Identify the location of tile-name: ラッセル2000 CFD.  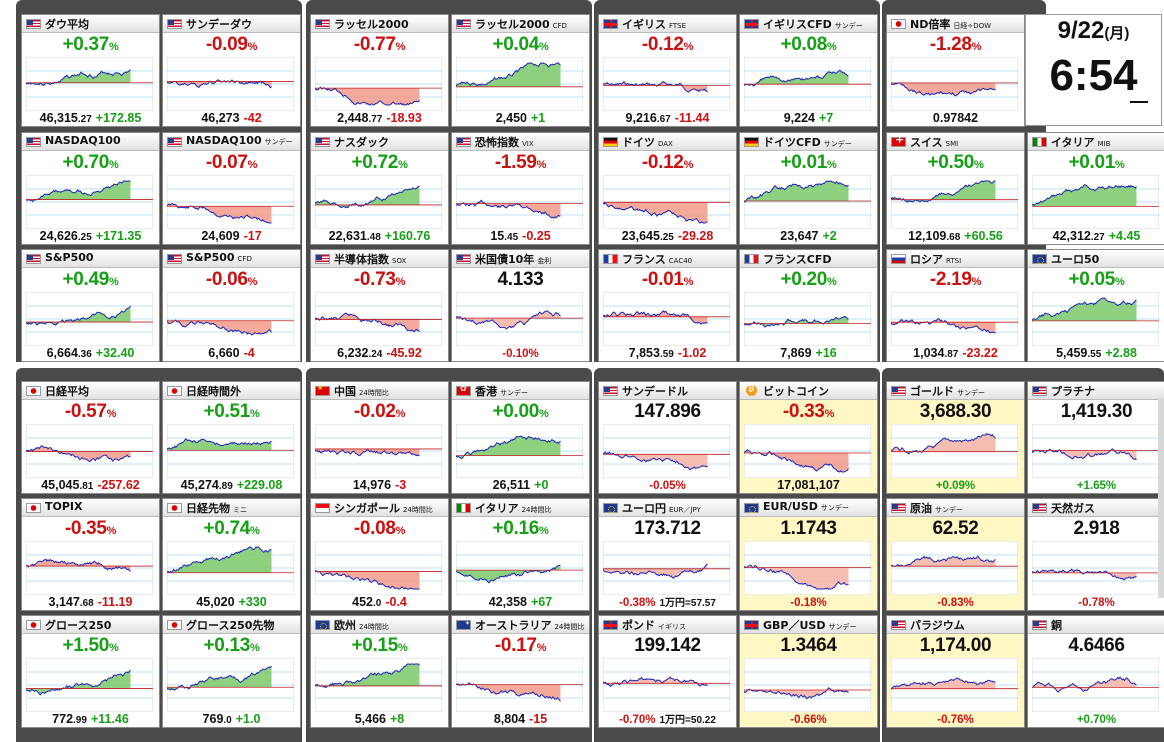
(521, 24).